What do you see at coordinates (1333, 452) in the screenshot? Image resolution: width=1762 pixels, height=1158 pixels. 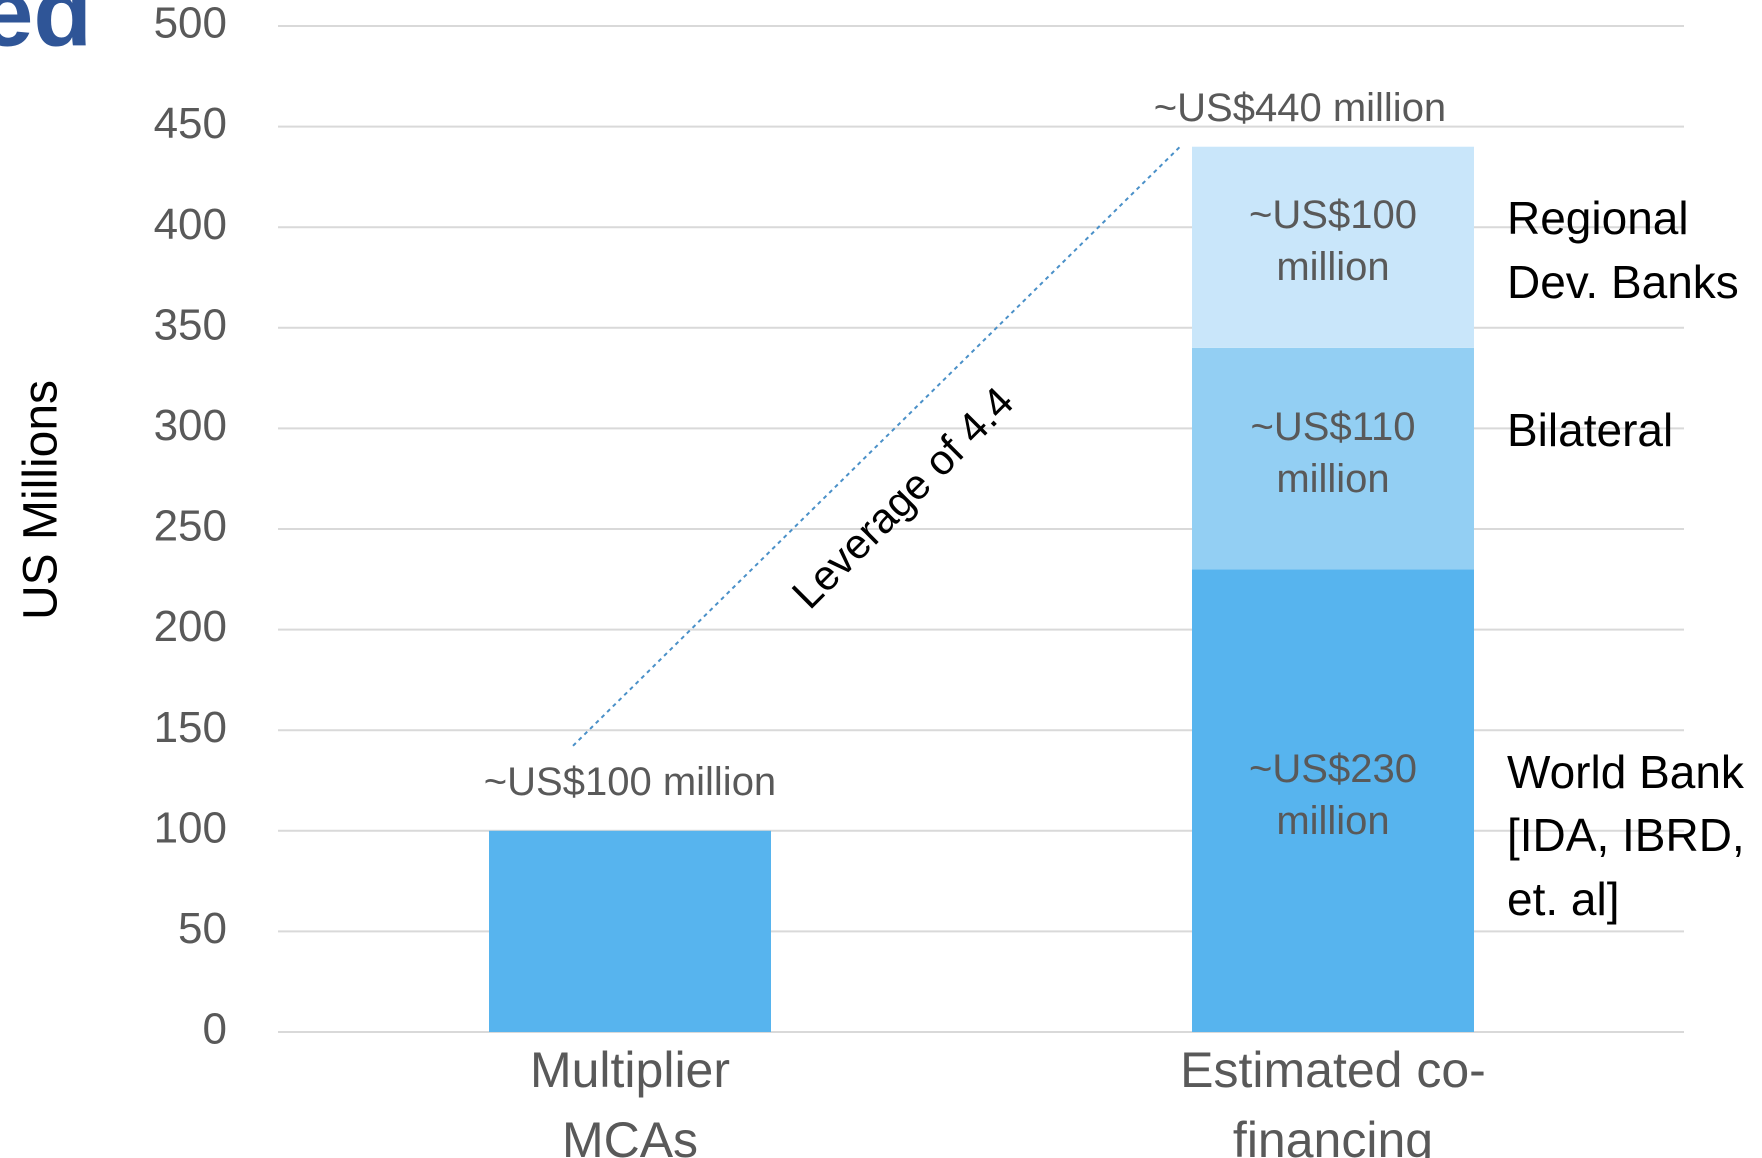 I see `segment-value-label: ~US$110 million` at bounding box center [1333, 452].